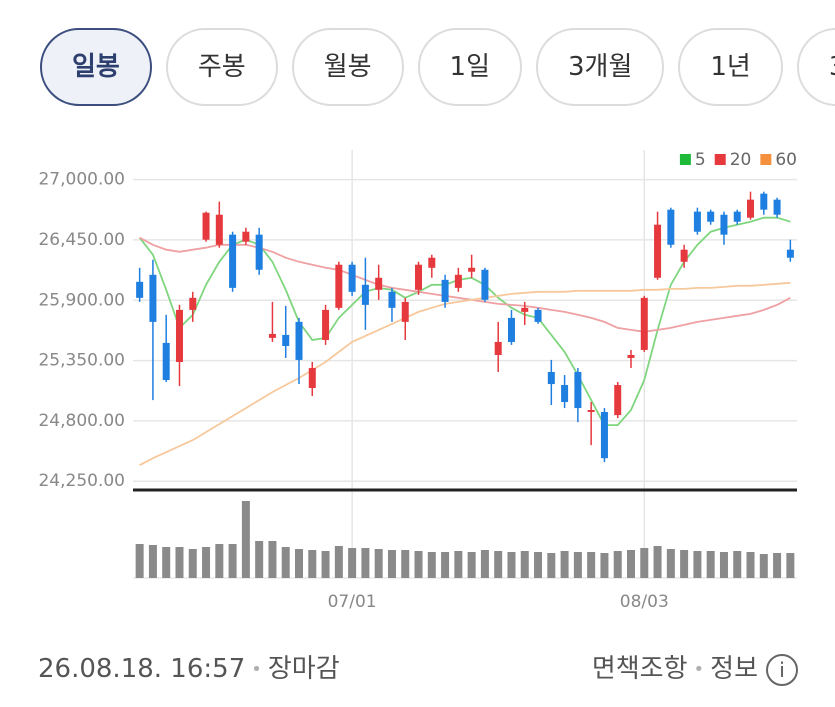 Image resolution: width=835 pixels, height=707 pixels. I want to click on x-tick-label: 07/01, so click(352, 602).